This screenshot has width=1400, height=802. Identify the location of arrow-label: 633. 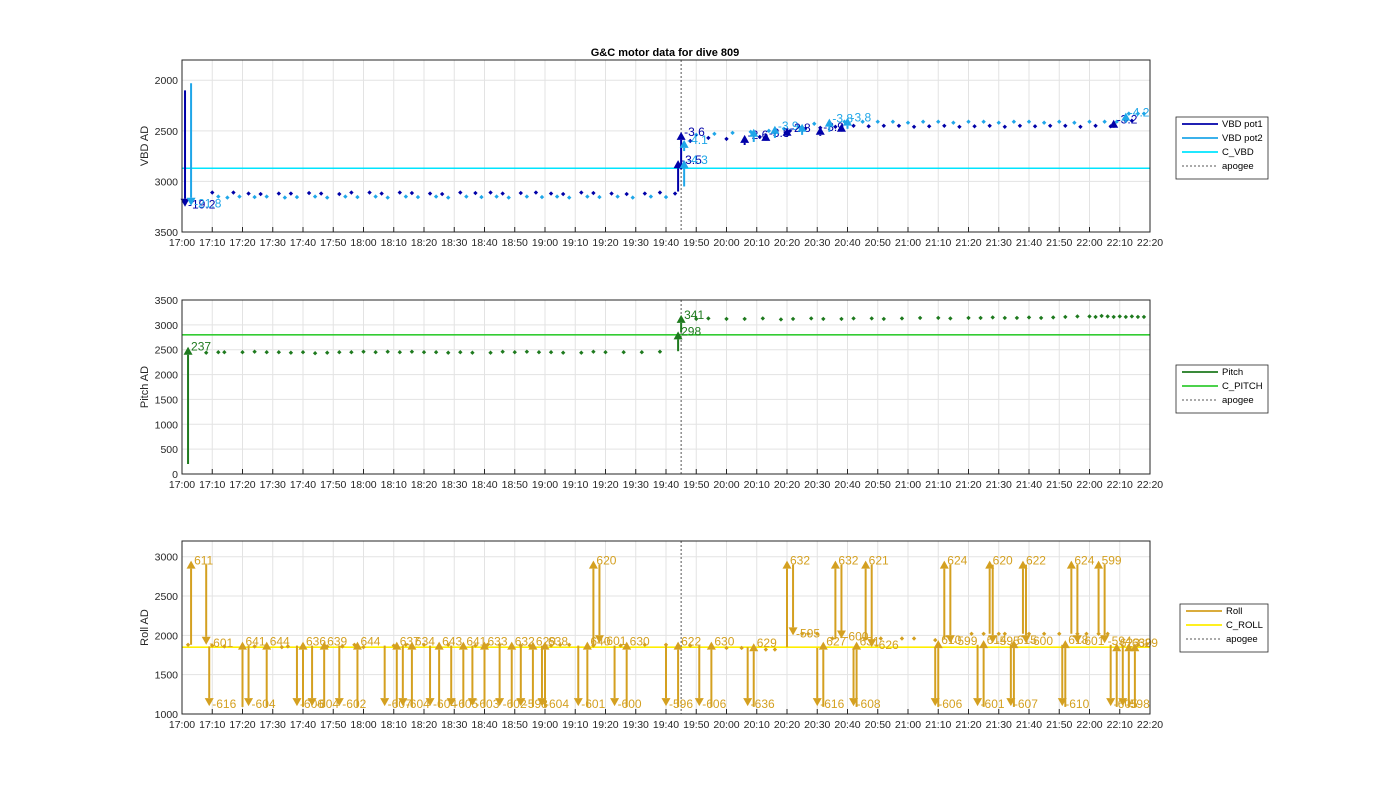
(498, 642).